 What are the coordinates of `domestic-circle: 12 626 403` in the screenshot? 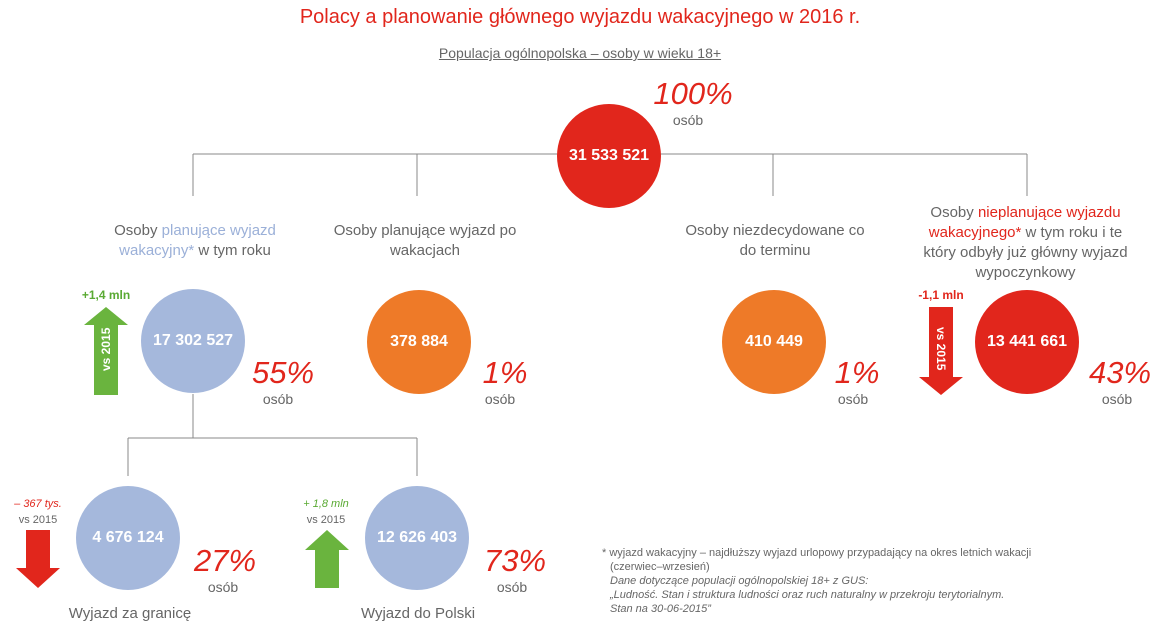 It's located at (417, 538).